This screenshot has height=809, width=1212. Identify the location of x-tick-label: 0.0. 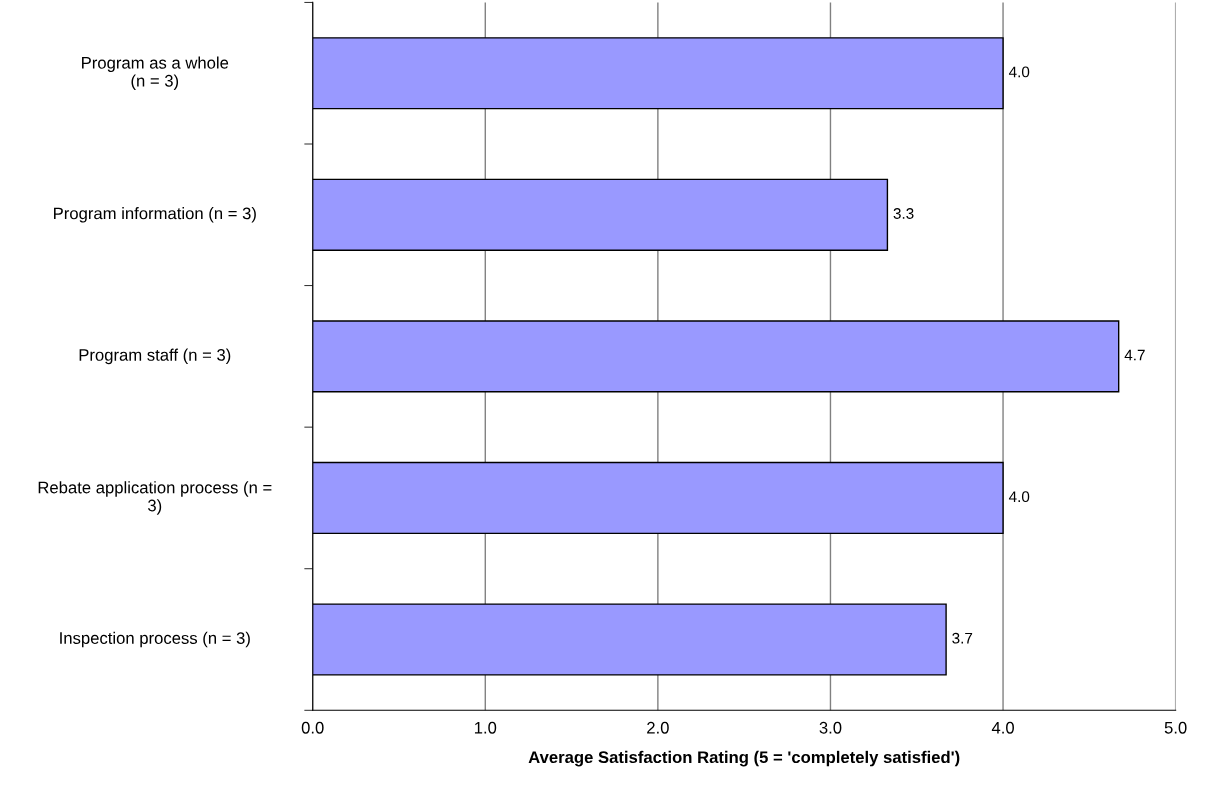
(312, 727).